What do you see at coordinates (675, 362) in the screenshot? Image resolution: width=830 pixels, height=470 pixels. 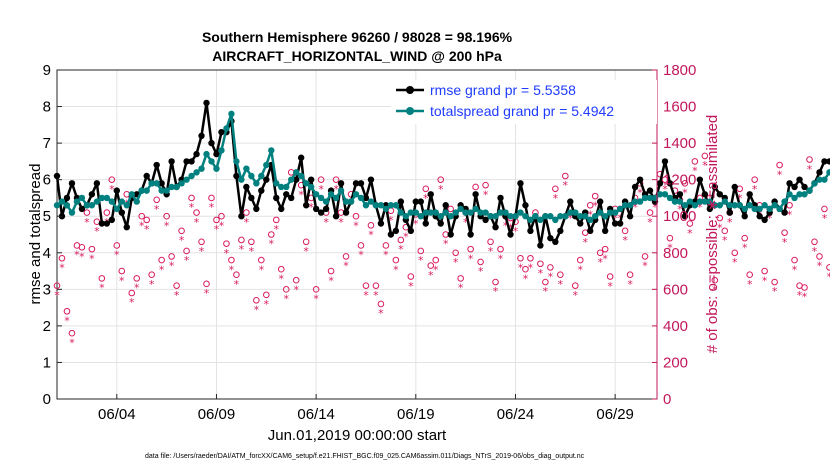 I see `y2-tick-label: 200` at bounding box center [675, 362].